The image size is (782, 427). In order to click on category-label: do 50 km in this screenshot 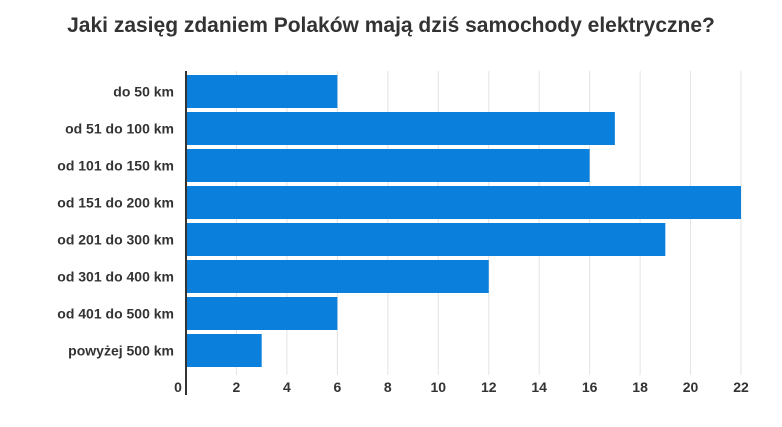, I will do `click(143, 92)`.